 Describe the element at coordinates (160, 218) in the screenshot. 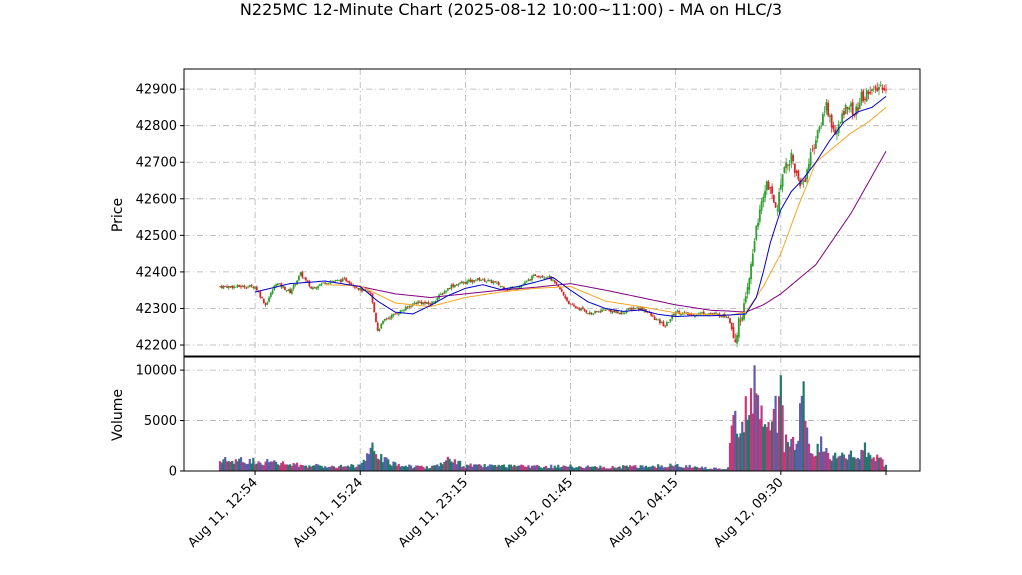

I see `price-y-ticks: 42200 42300 42400 42500 42600 42700 42800 42900` at that location.